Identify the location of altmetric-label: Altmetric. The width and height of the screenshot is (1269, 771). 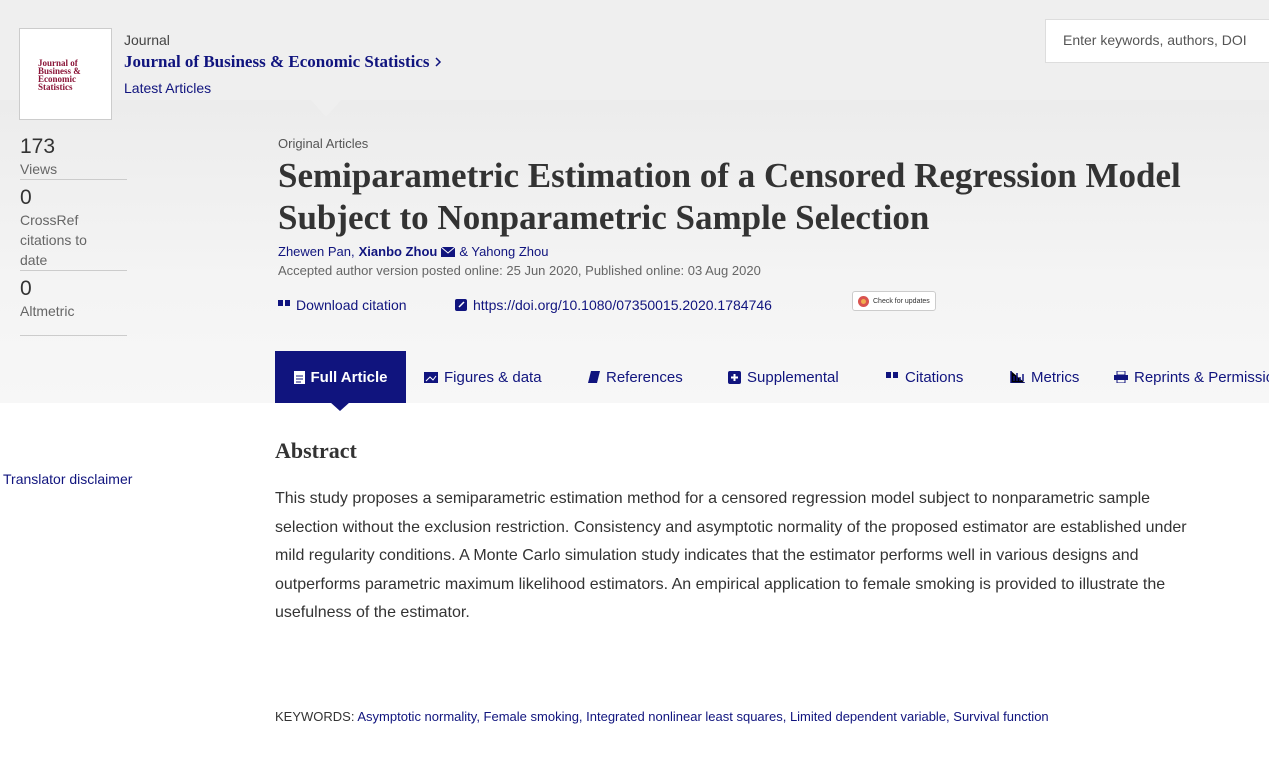
(47, 311).